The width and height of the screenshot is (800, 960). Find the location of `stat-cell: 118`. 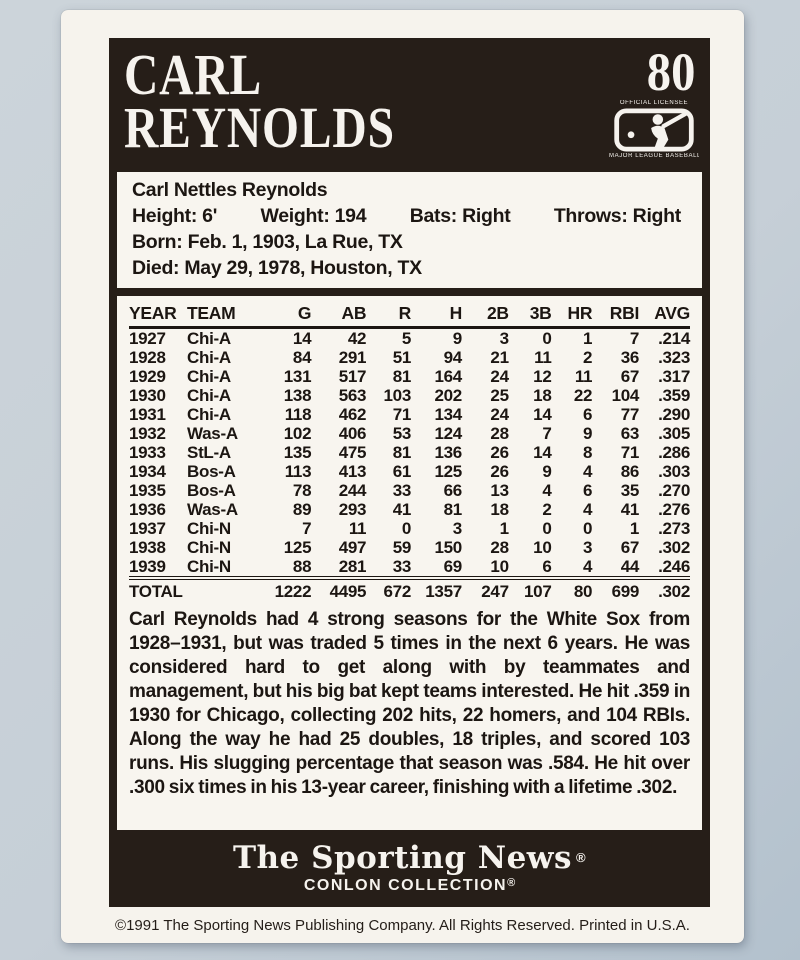

stat-cell: 118 is located at coordinates (298, 414).